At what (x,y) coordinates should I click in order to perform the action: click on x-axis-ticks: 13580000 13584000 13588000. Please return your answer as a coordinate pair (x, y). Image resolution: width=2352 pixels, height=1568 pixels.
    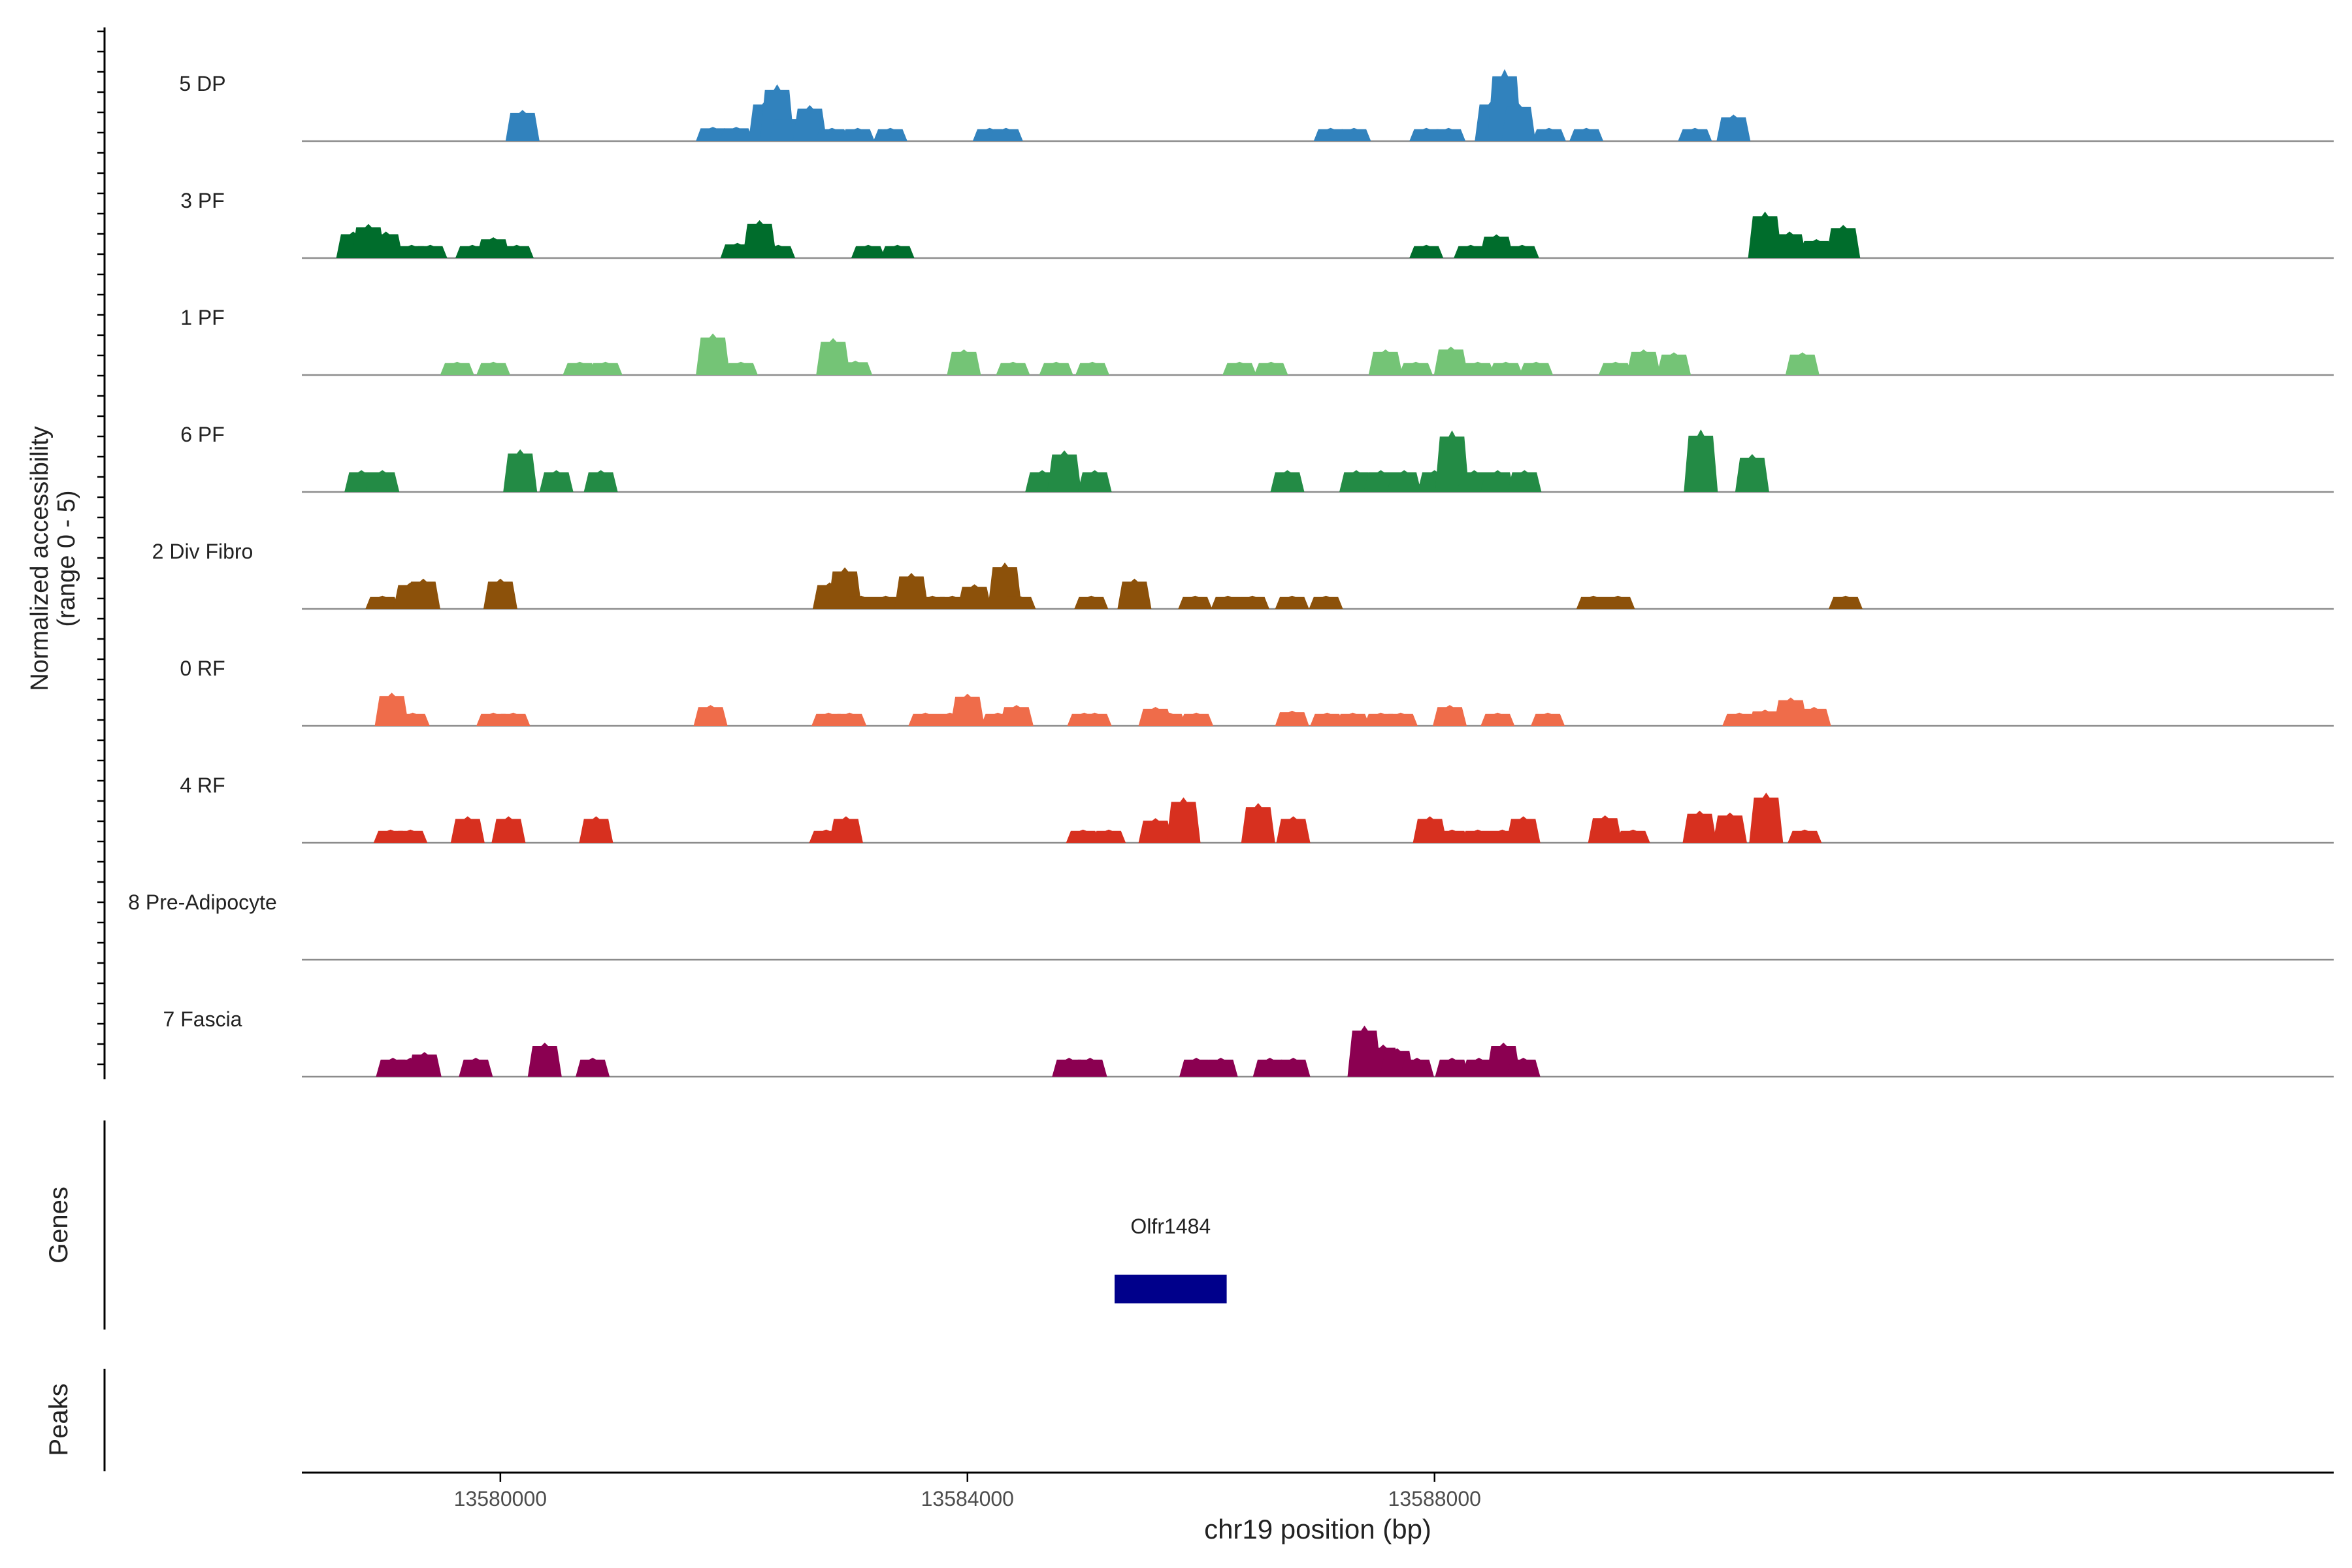
    Looking at the image, I should click on (967, 1492).